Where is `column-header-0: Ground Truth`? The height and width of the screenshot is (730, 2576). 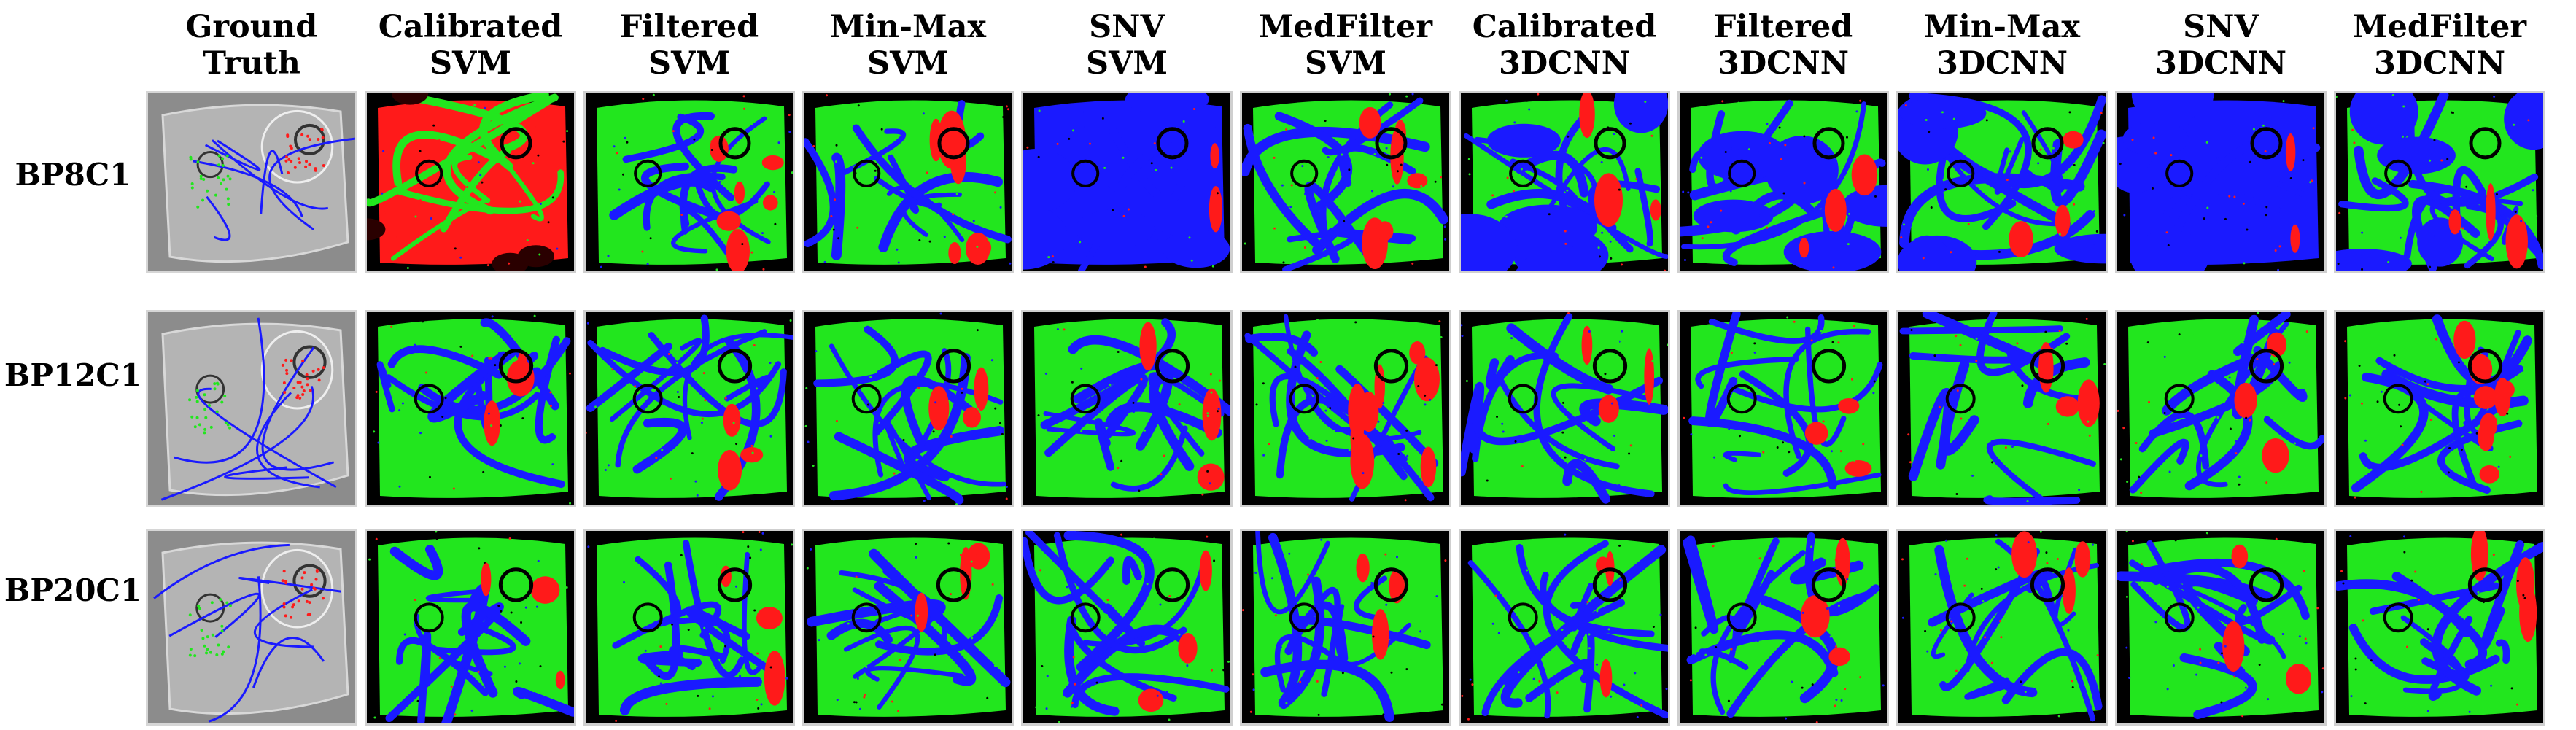 column-header-0: Ground Truth is located at coordinates (252, 45).